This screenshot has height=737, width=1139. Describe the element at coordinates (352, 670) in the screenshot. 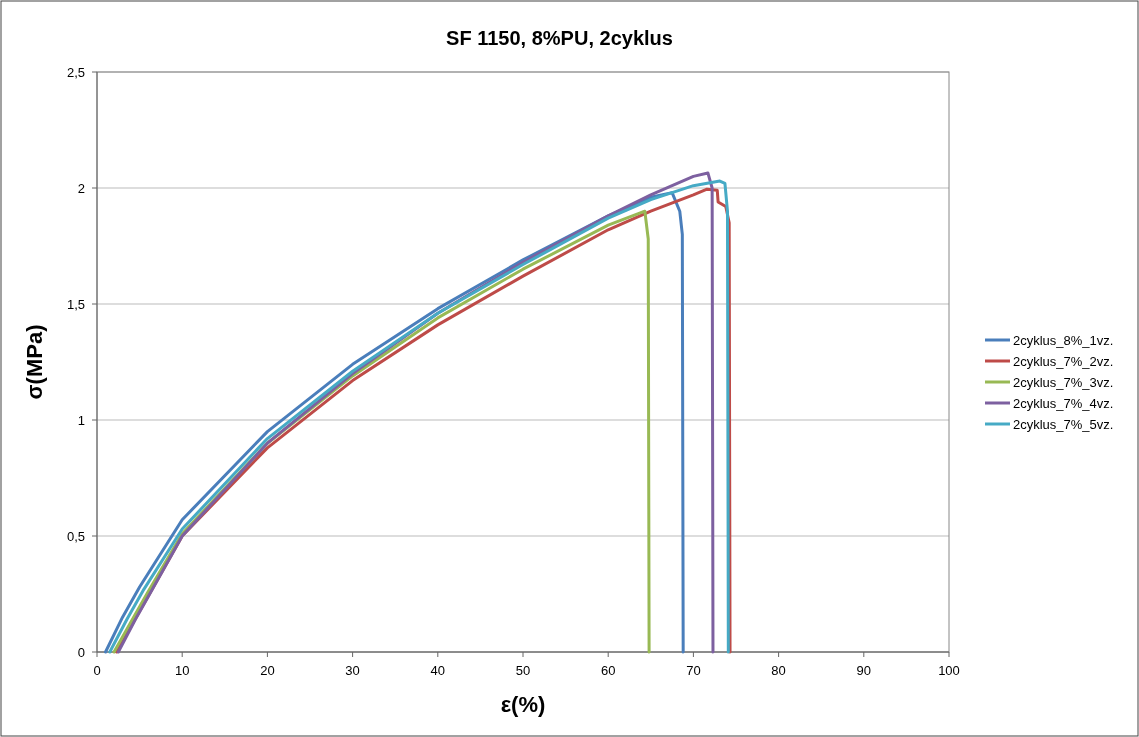

I see `x-tick-label: 30` at that location.